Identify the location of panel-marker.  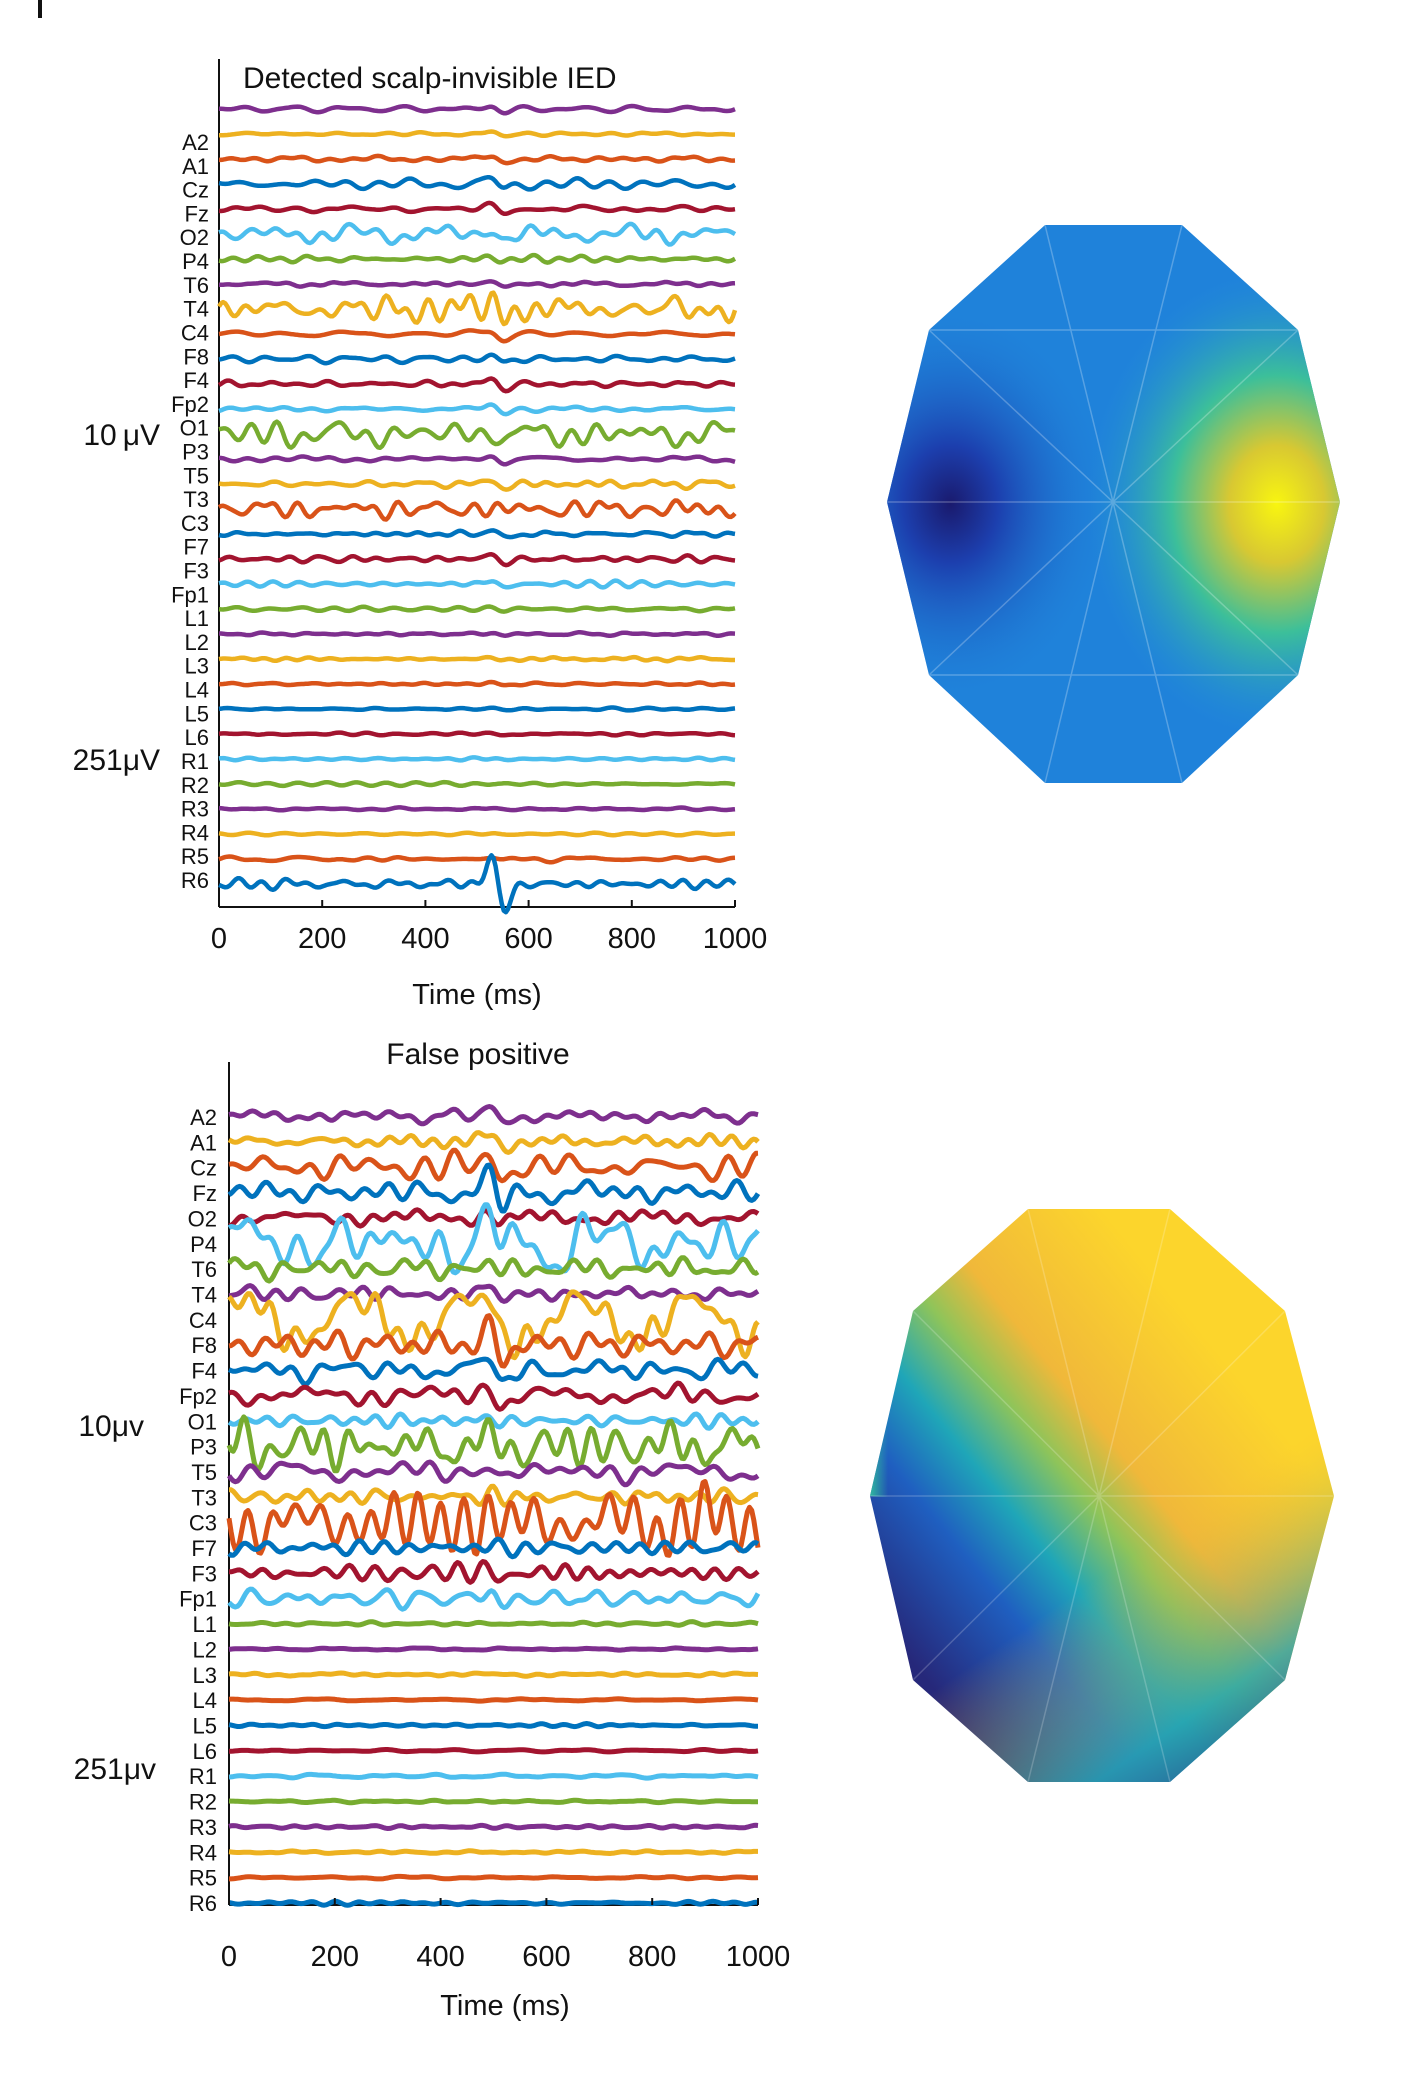
(40, 9).